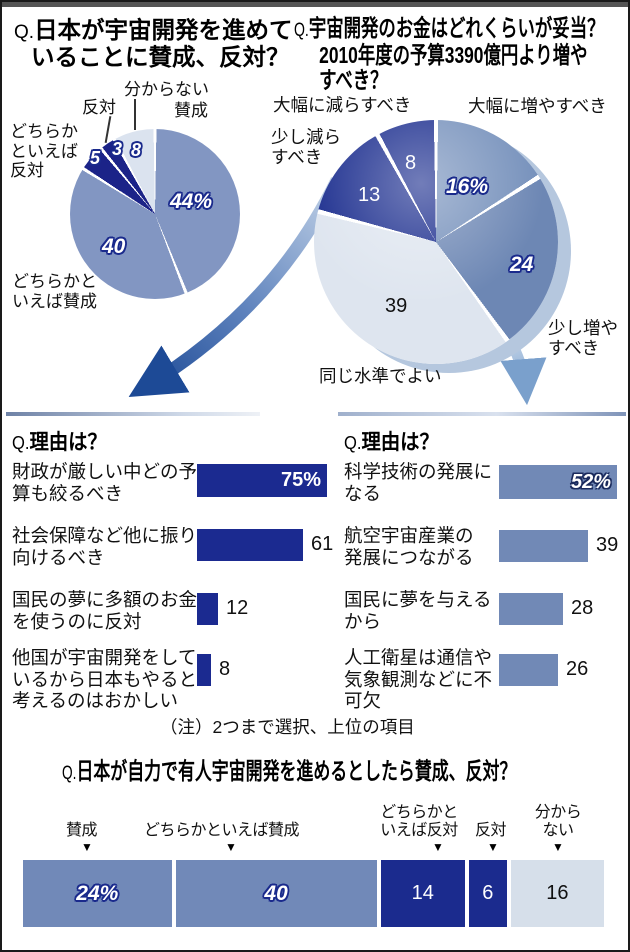  What do you see at coordinates (153, 43) in the screenshot?
I see `pie1-title: Q.日本が宇宙開発を進めて いることに賛成、反対？` at bounding box center [153, 43].